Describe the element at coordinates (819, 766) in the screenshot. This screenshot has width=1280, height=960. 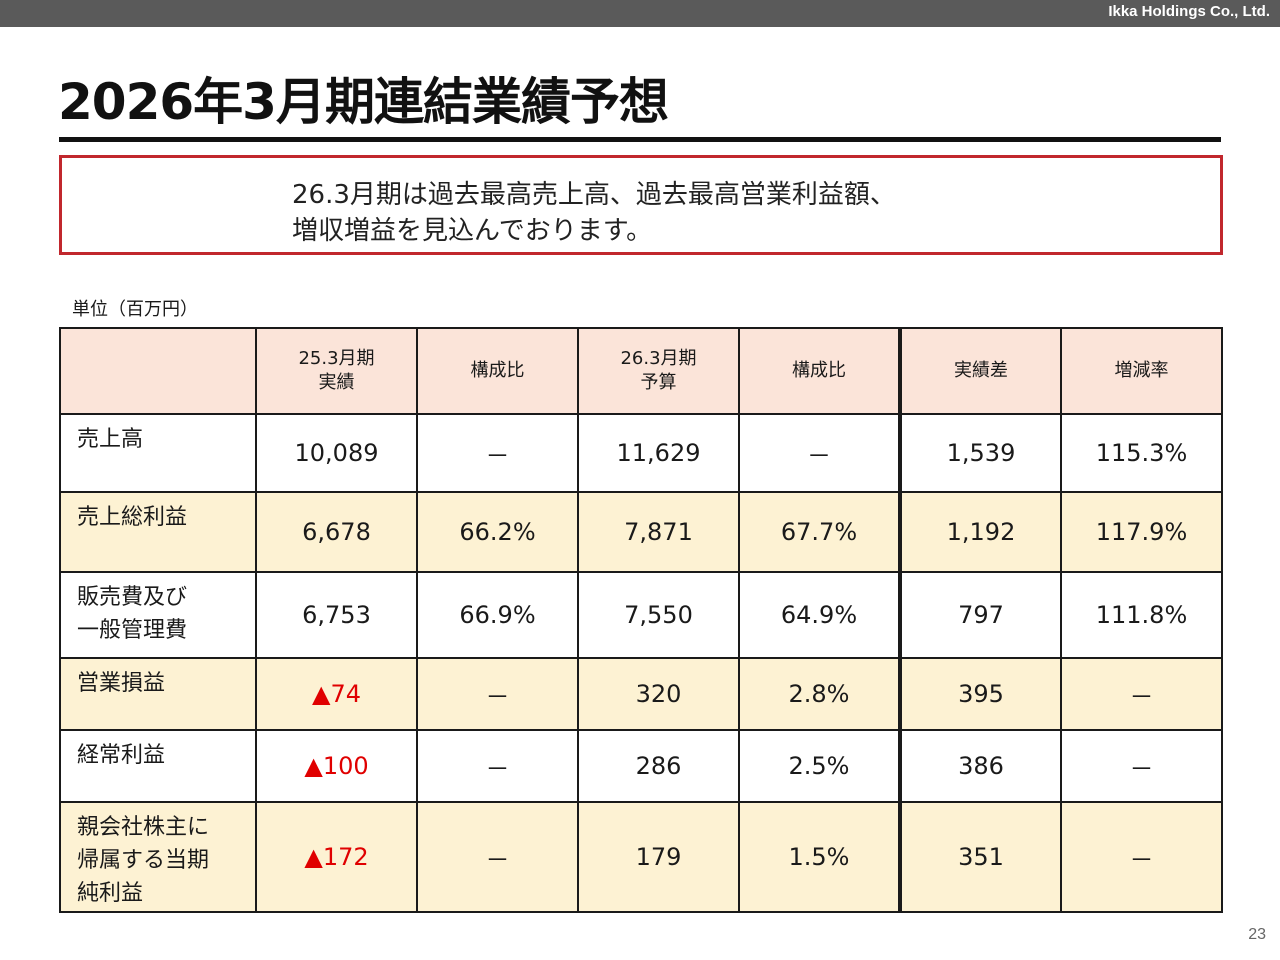
I see `table-cell: 2.5%` at that location.